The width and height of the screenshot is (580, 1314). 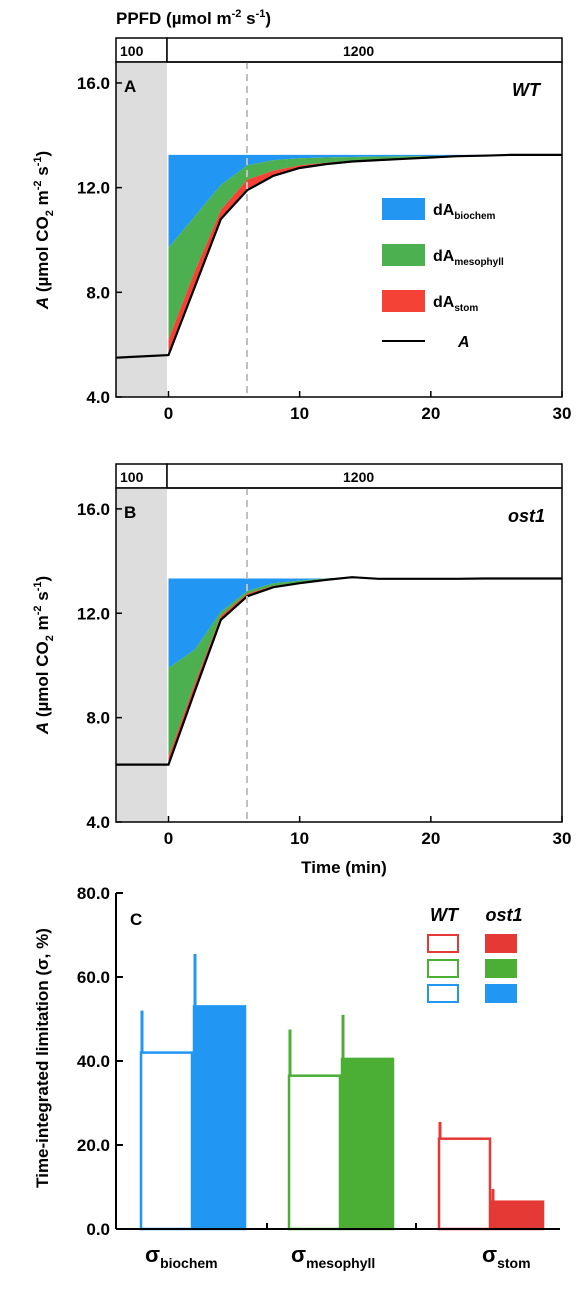 I want to click on legend-label-mesophyll: dAmesophyll, so click(x=468, y=258).